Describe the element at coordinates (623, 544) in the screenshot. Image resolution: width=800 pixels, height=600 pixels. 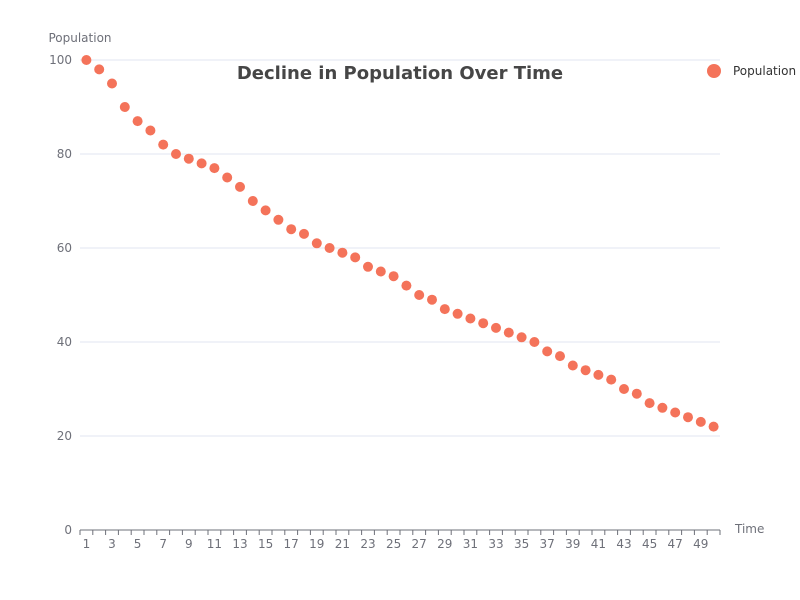
I see `x-tick-label: 43` at that location.